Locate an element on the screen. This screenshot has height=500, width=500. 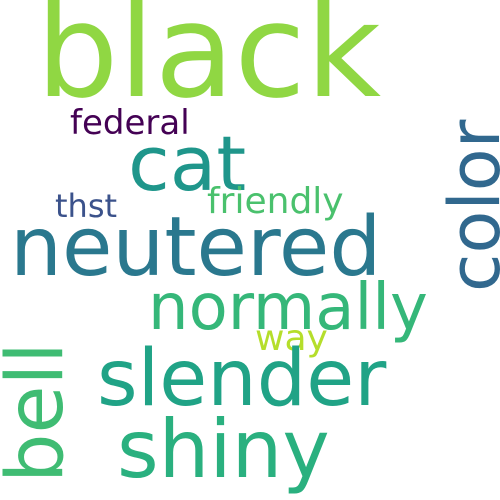
word-color: color is located at coordinates (467, 205).